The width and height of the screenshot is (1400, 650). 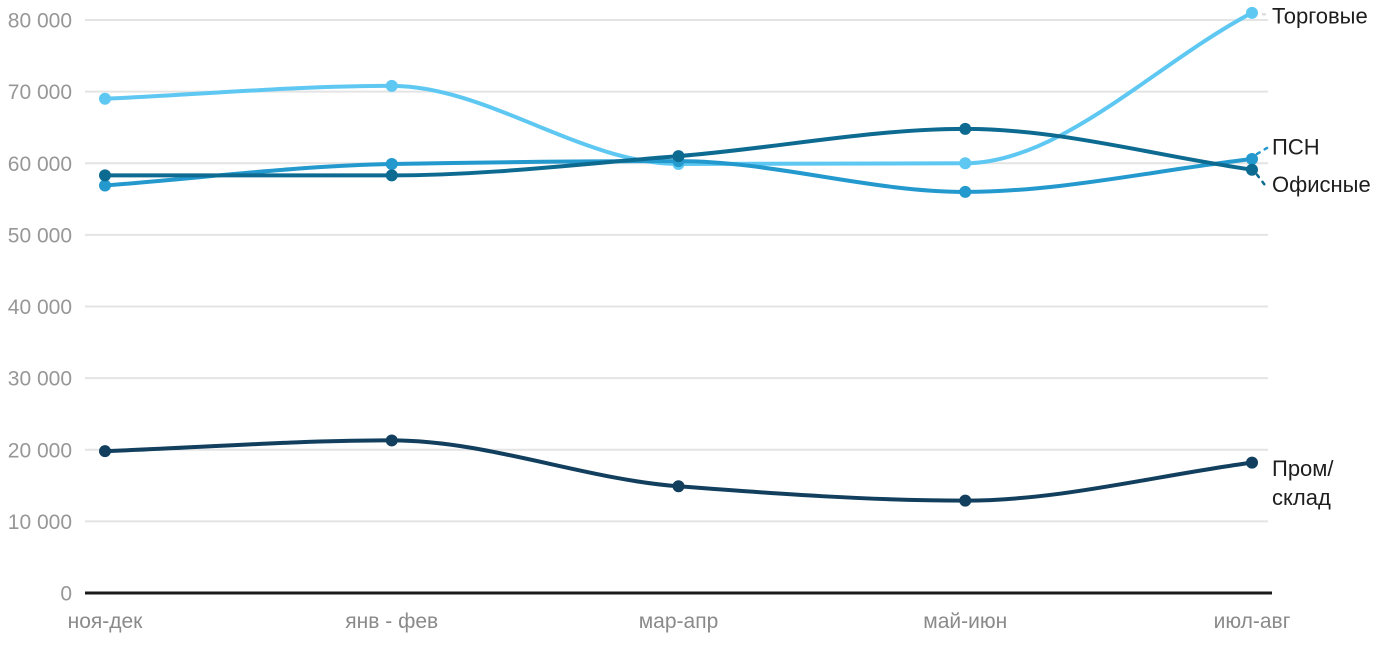 What do you see at coordinates (1301, 497) in the screenshot?
I see `series-label-prom-sklad-line-1: склад` at bounding box center [1301, 497].